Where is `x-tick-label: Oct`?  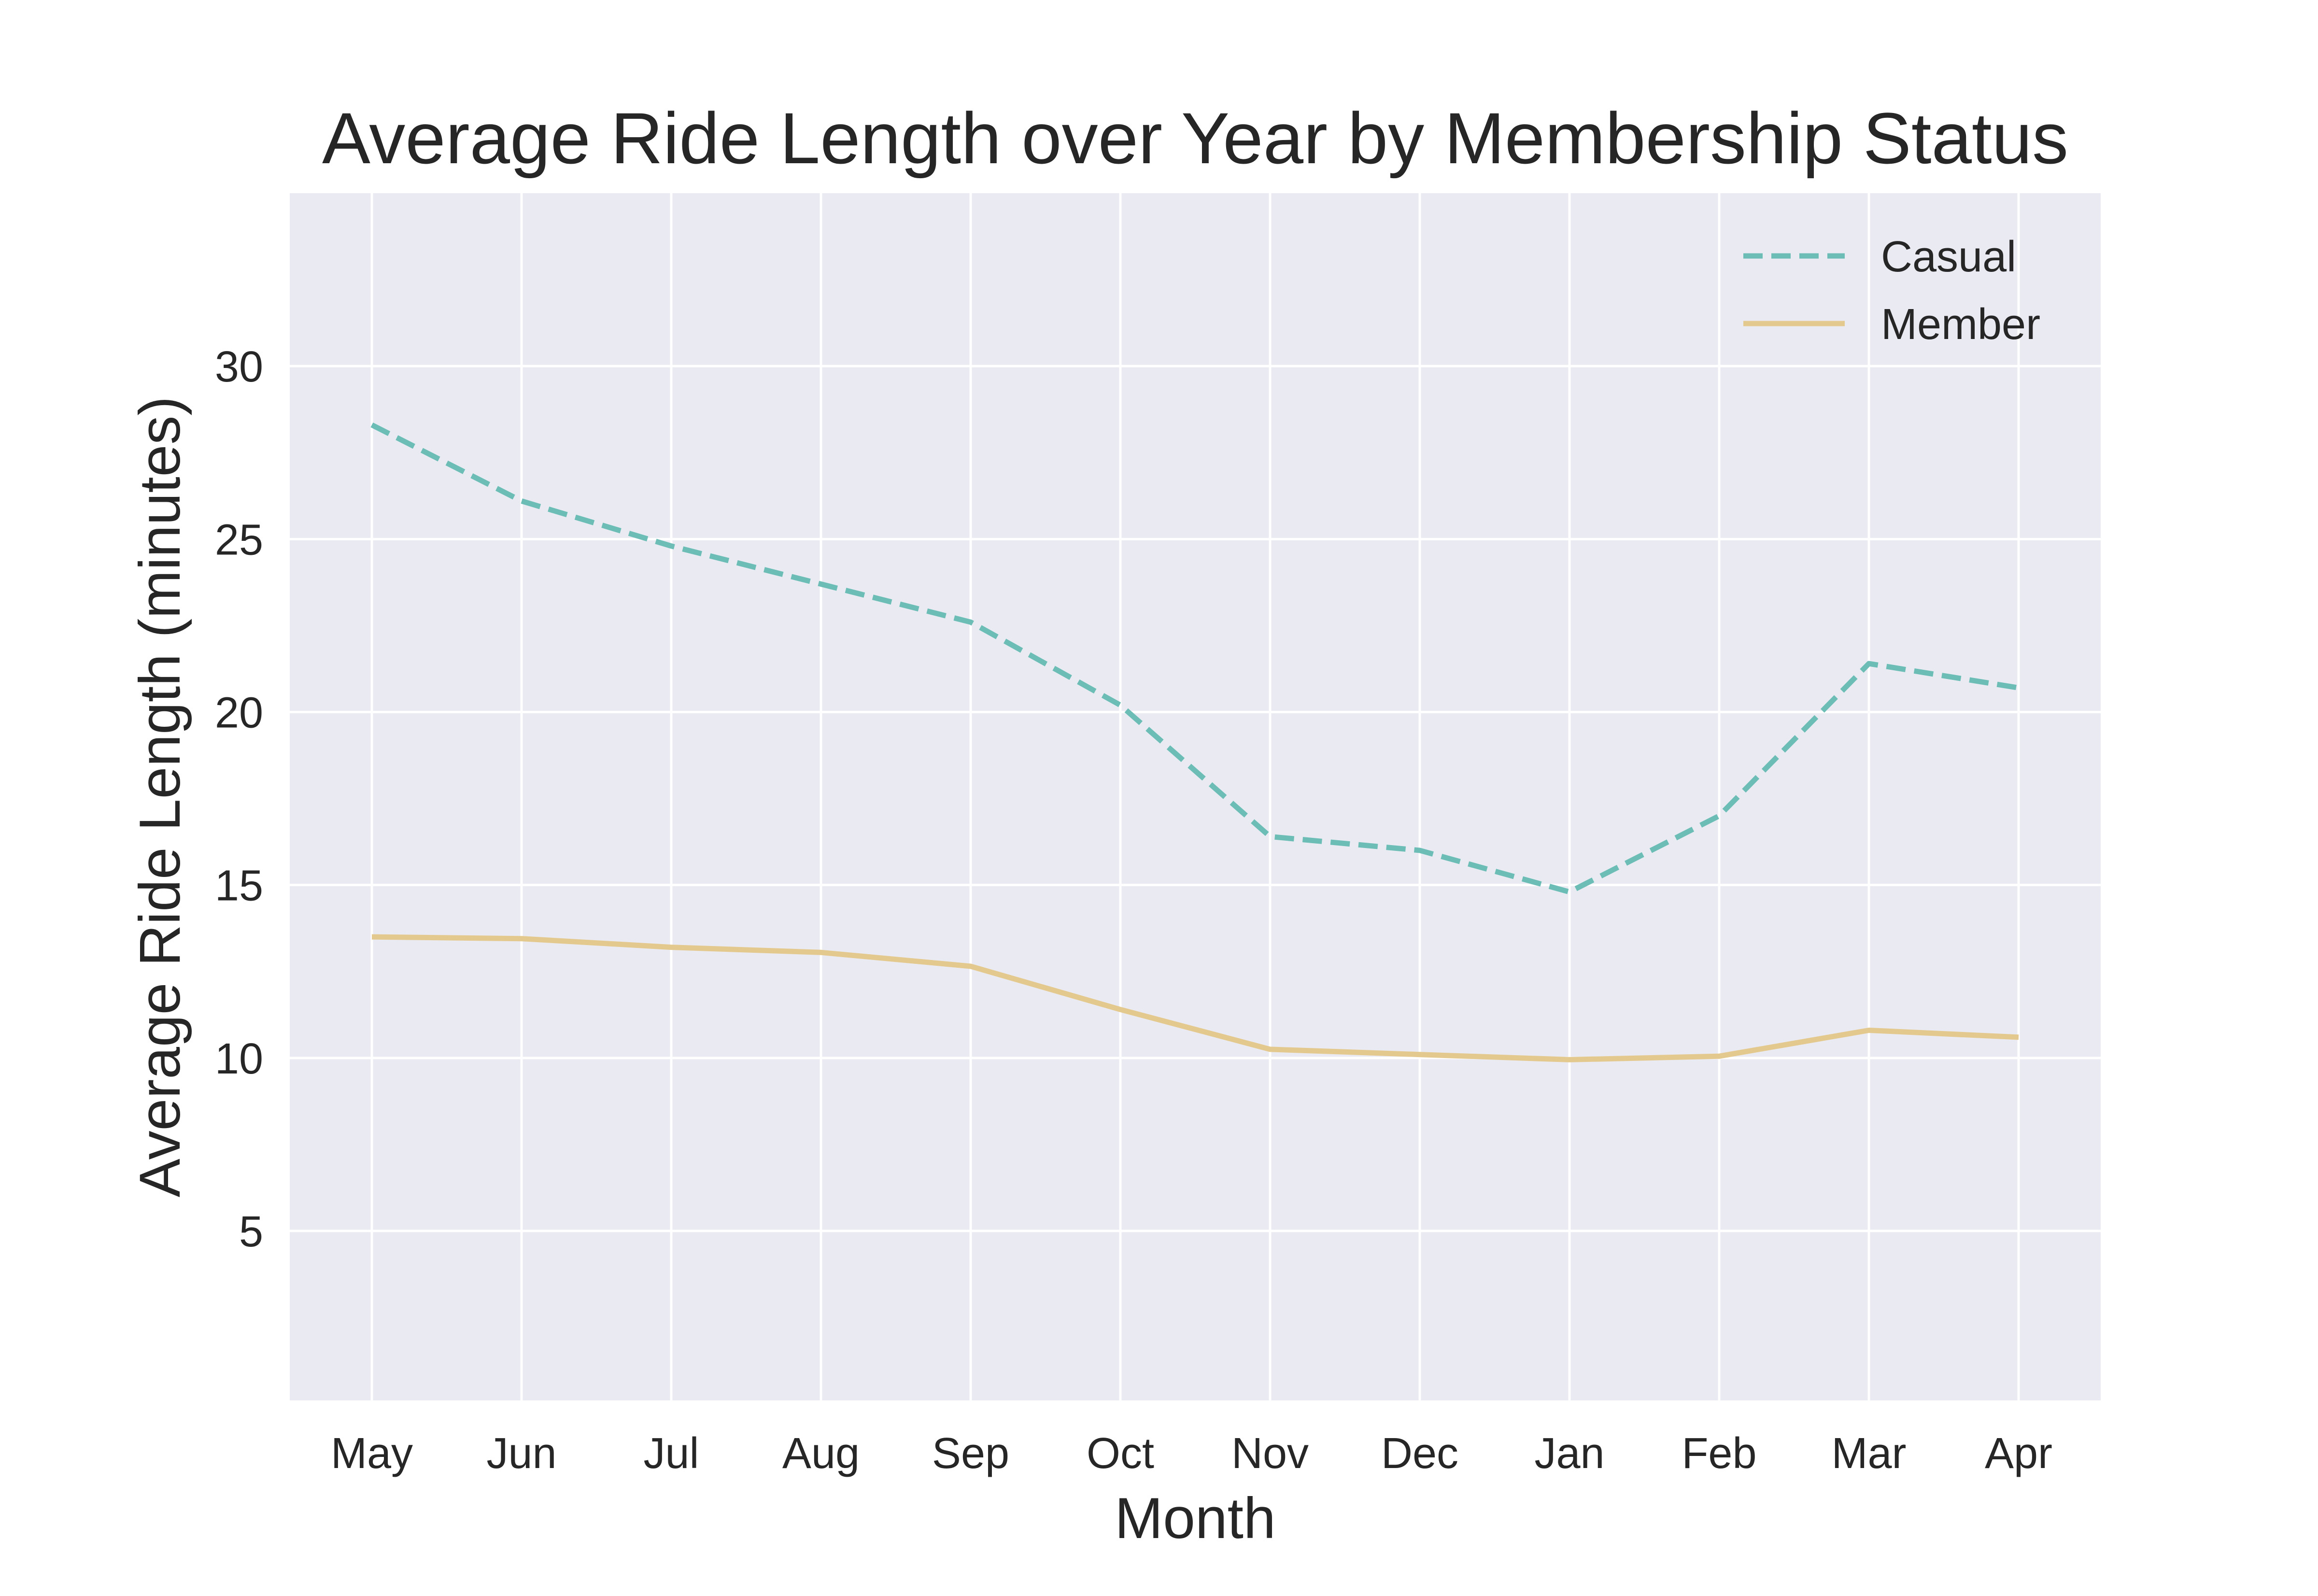 x-tick-label: Oct is located at coordinates (1120, 1453).